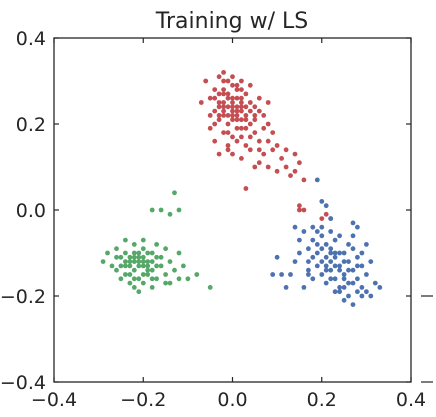  I want to click on chart-title: Training w/ LS, so click(231, 21).